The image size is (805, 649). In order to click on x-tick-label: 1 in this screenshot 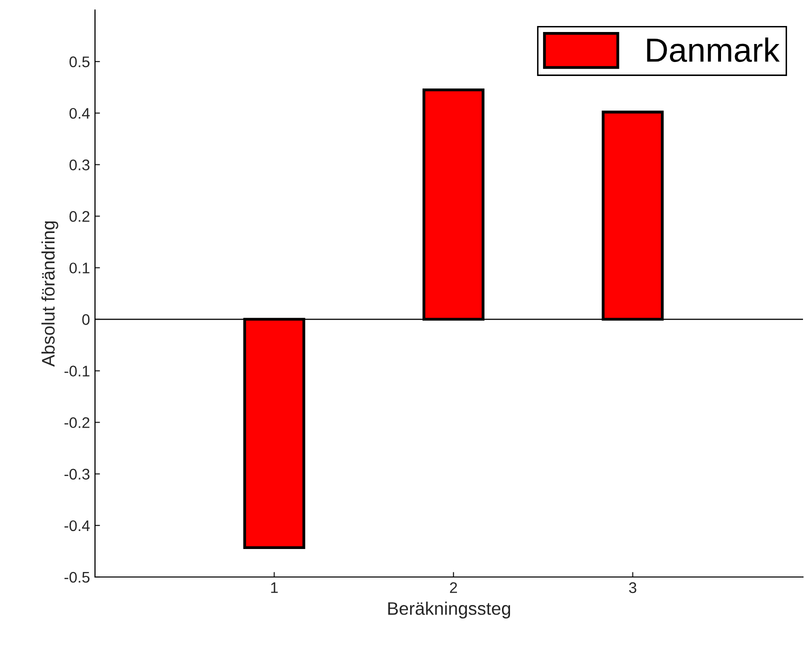, I will do `click(274, 587)`.